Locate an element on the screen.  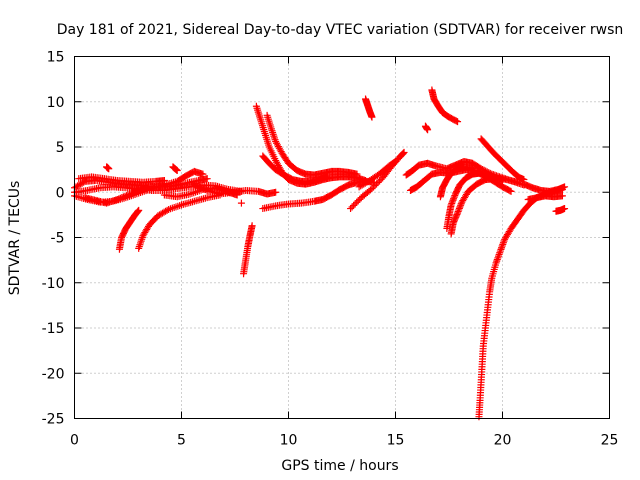
x-tick-label: 25 is located at coordinates (610, 441).